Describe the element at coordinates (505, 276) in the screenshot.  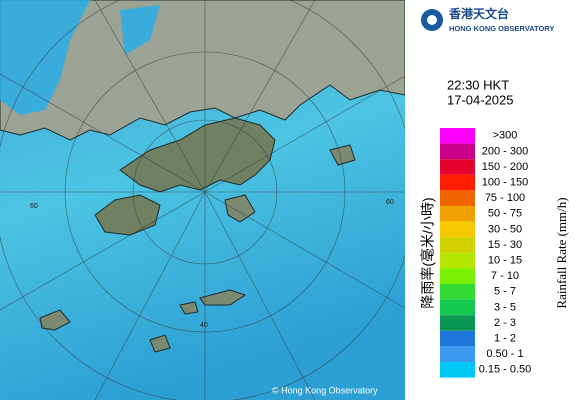
I see `legend-label: 7 - 10` at that location.